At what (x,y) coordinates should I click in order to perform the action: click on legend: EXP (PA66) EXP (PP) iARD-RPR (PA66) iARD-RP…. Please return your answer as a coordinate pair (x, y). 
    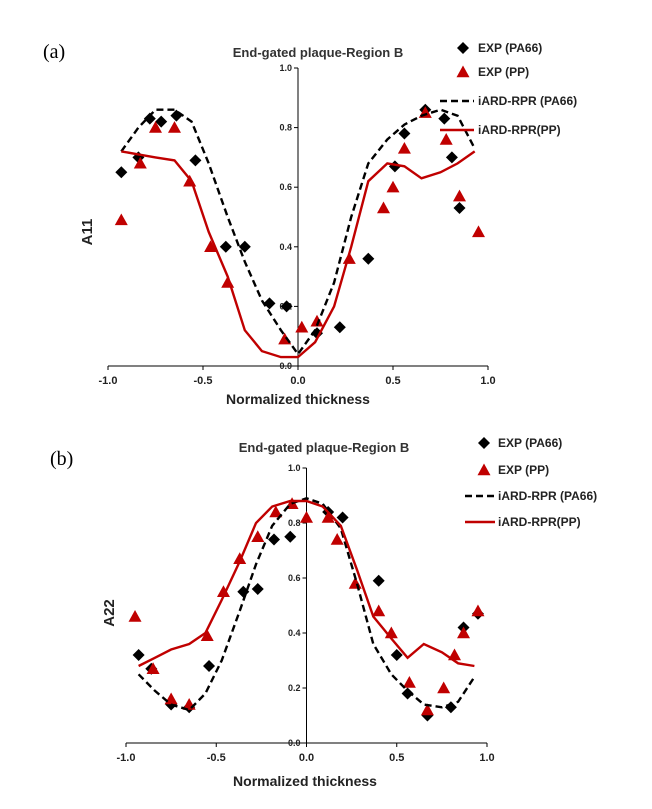
    Looking at the image, I should click on (508, 89).